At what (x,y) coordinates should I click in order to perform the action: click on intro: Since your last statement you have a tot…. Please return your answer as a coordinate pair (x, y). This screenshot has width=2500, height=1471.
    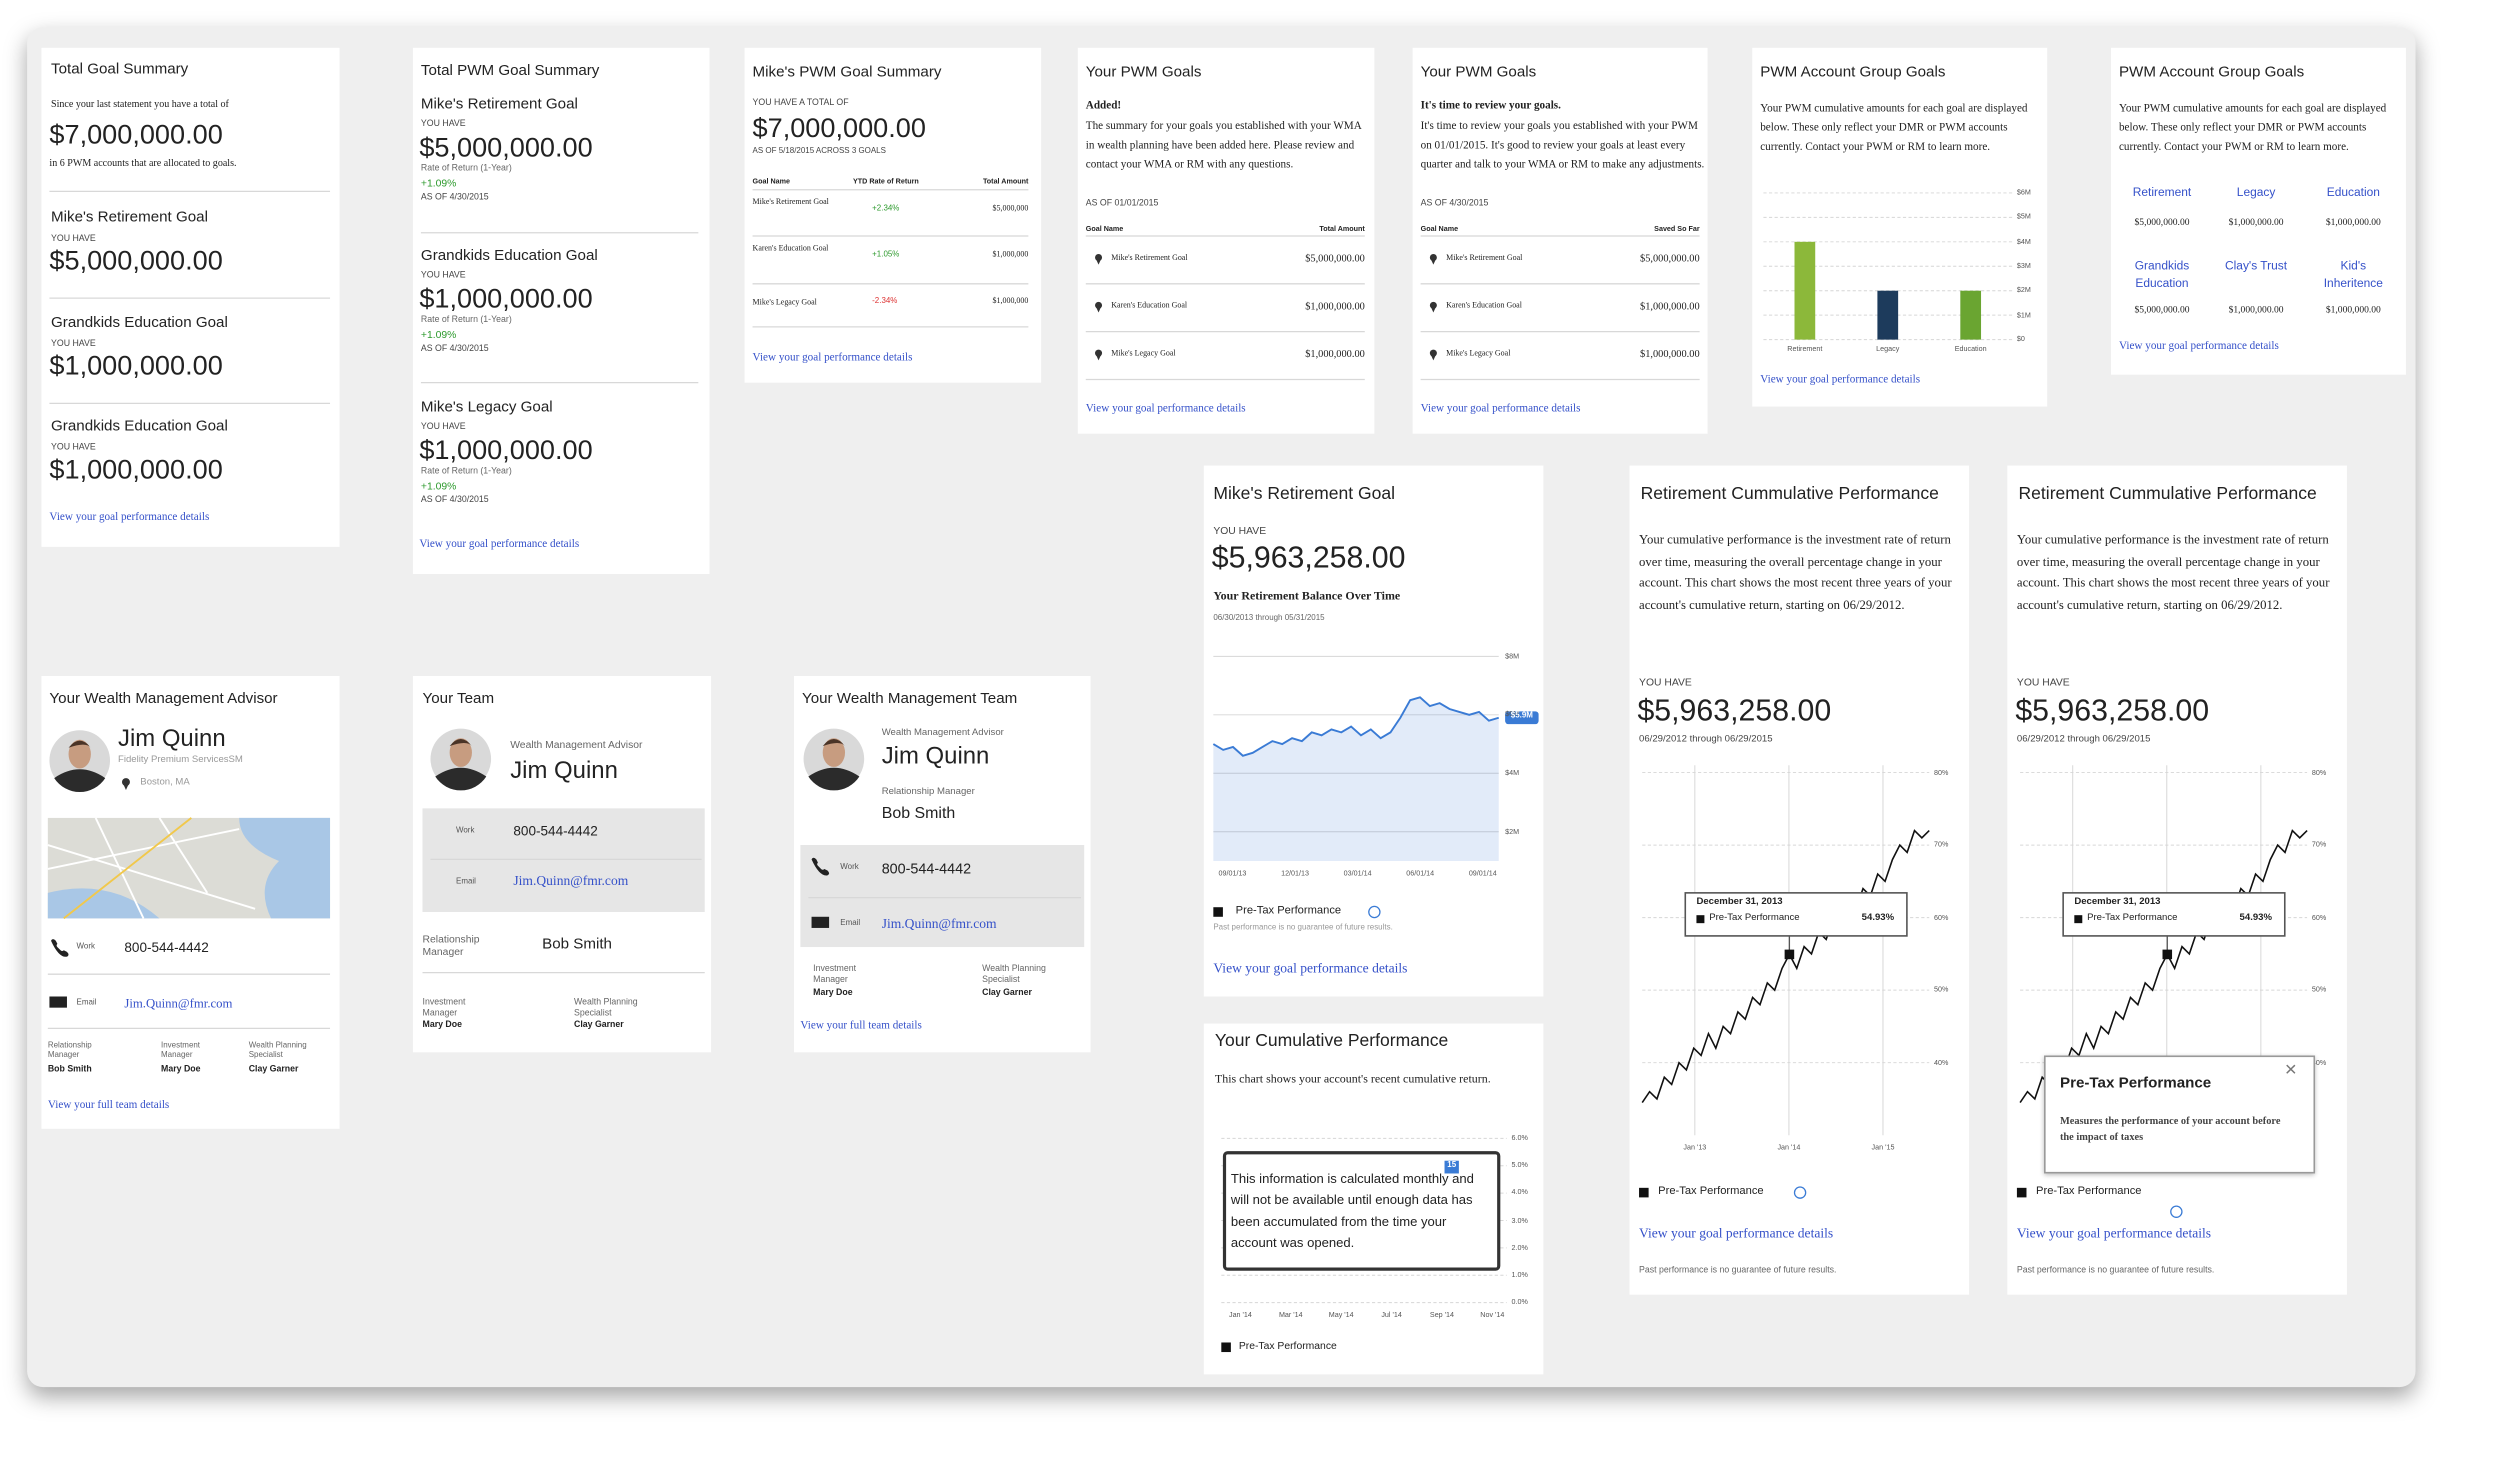
    Looking at the image, I should click on (140, 104).